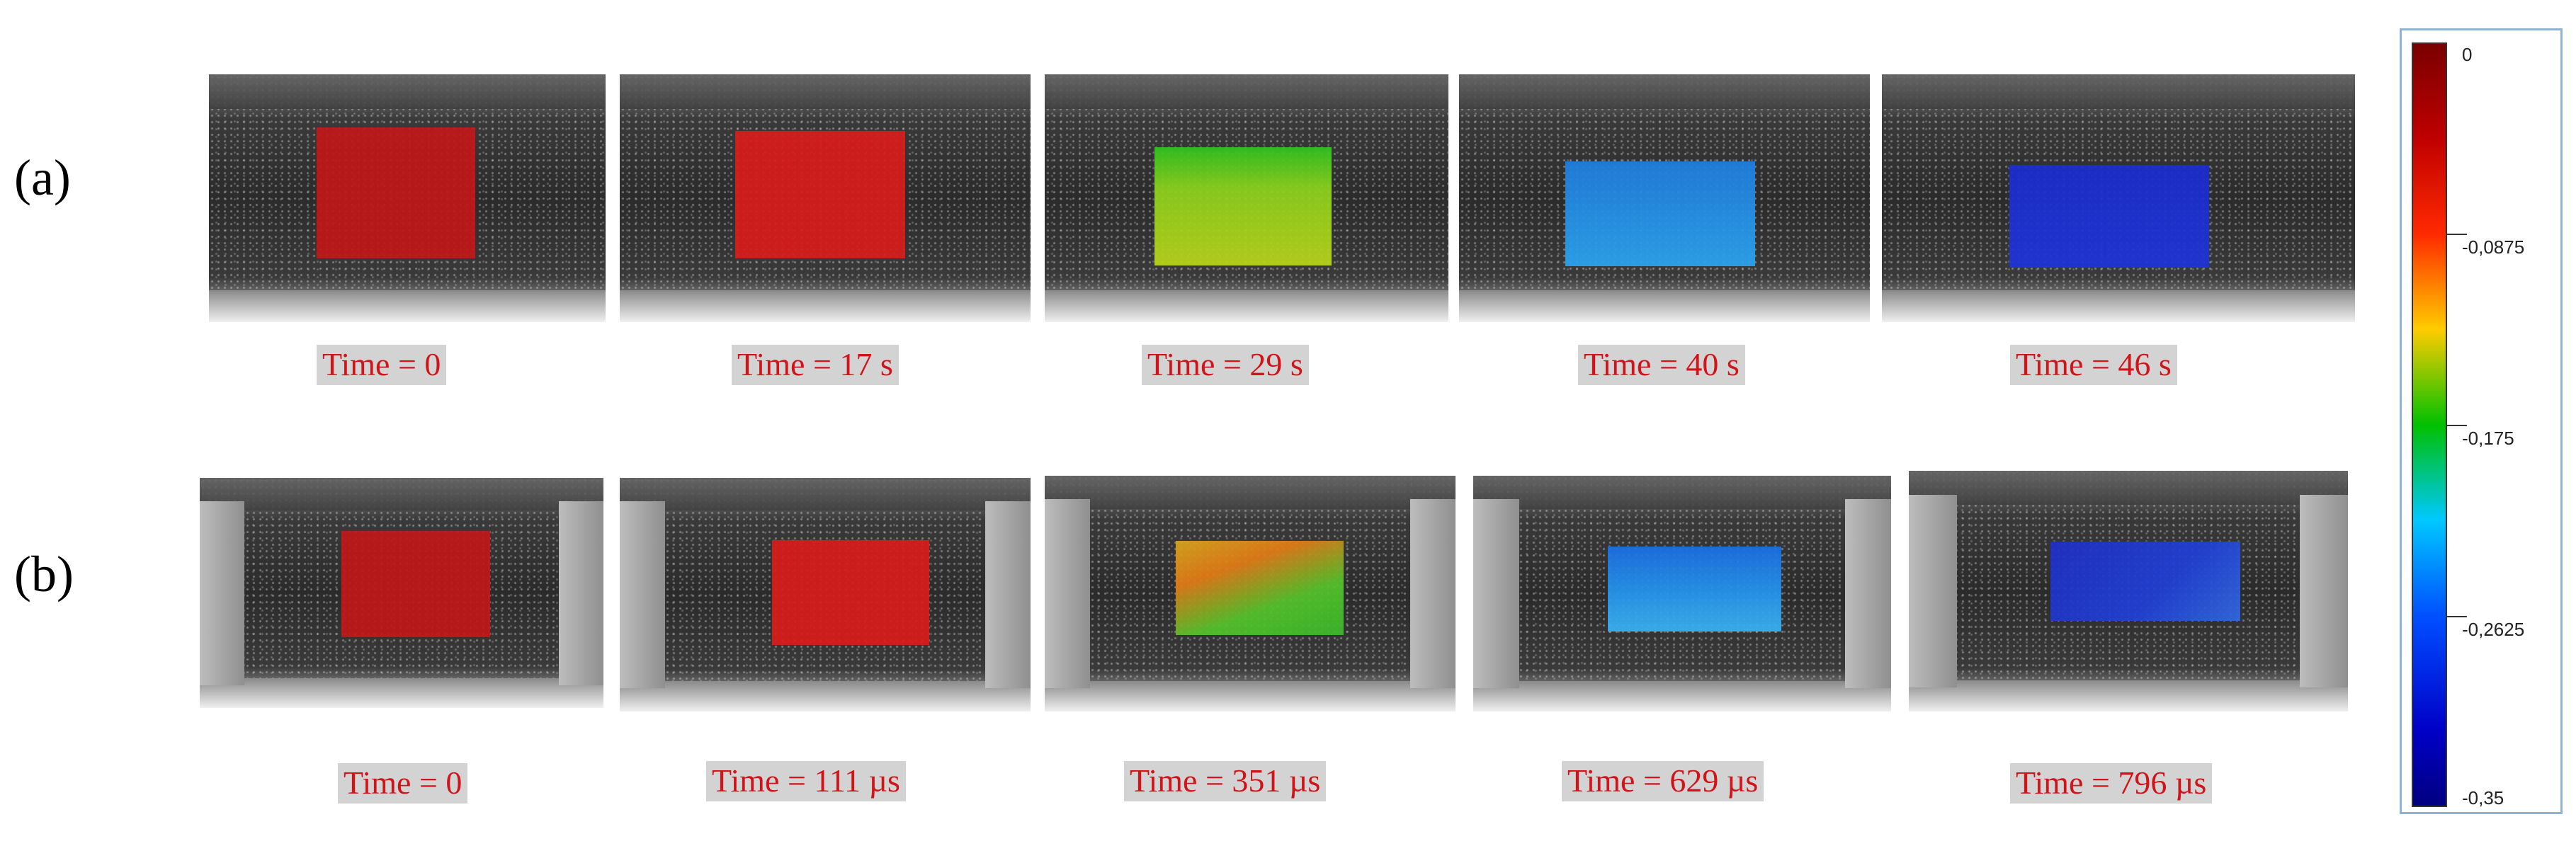 The width and height of the screenshot is (2576, 863). Describe the element at coordinates (815, 365) in the screenshot. I see `caption-a2: Time = 17 s` at that location.